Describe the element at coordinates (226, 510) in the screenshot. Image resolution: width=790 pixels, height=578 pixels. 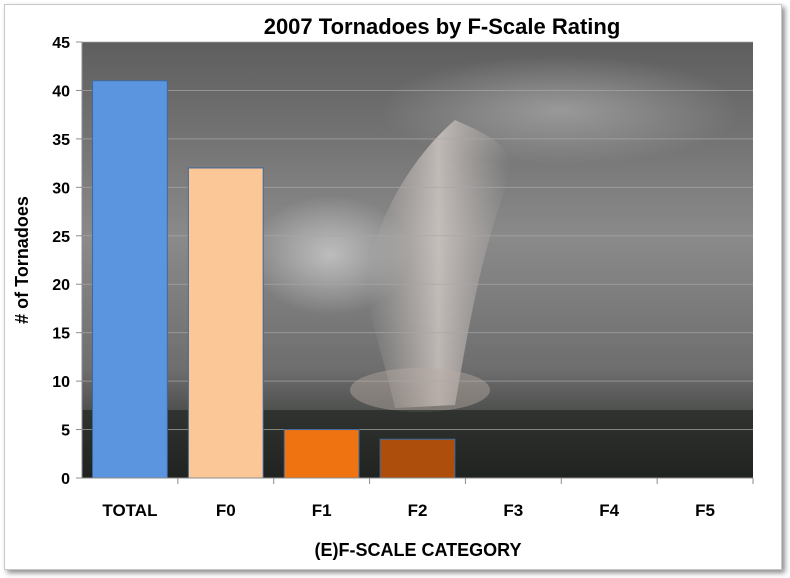
I see `x-tick-label-f0: F0` at that location.